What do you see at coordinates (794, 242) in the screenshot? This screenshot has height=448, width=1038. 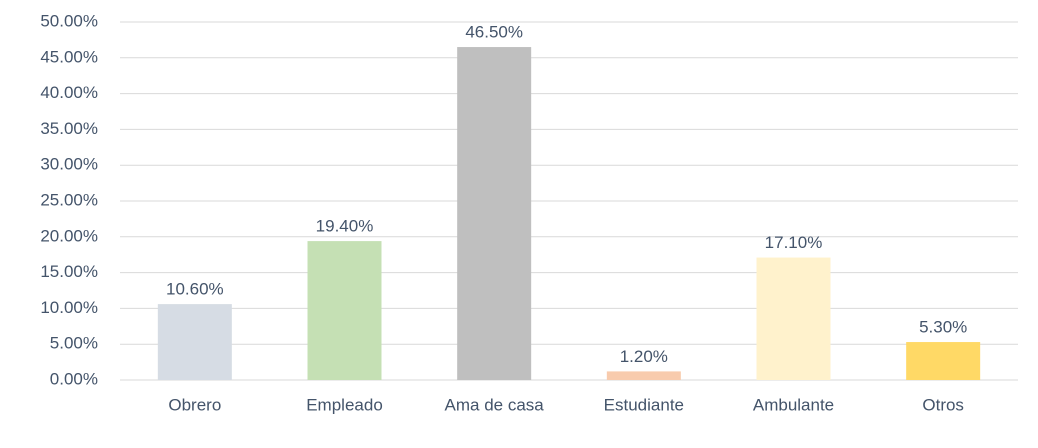 I see `data-label: 17.10%` at bounding box center [794, 242].